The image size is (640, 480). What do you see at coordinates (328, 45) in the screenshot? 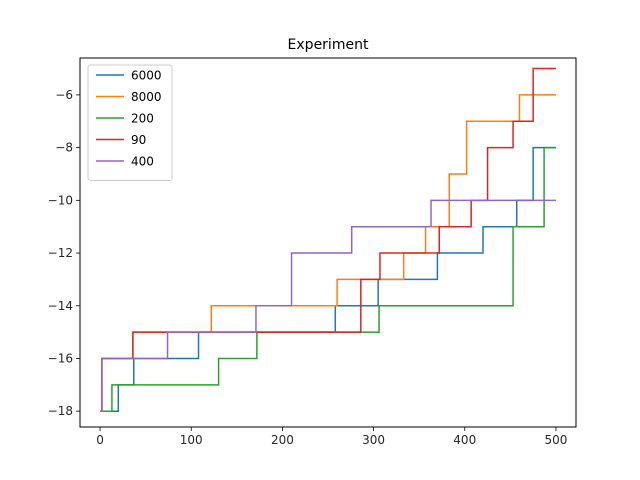
I see `chart-title: Experiment` at bounding box center [328, 45].